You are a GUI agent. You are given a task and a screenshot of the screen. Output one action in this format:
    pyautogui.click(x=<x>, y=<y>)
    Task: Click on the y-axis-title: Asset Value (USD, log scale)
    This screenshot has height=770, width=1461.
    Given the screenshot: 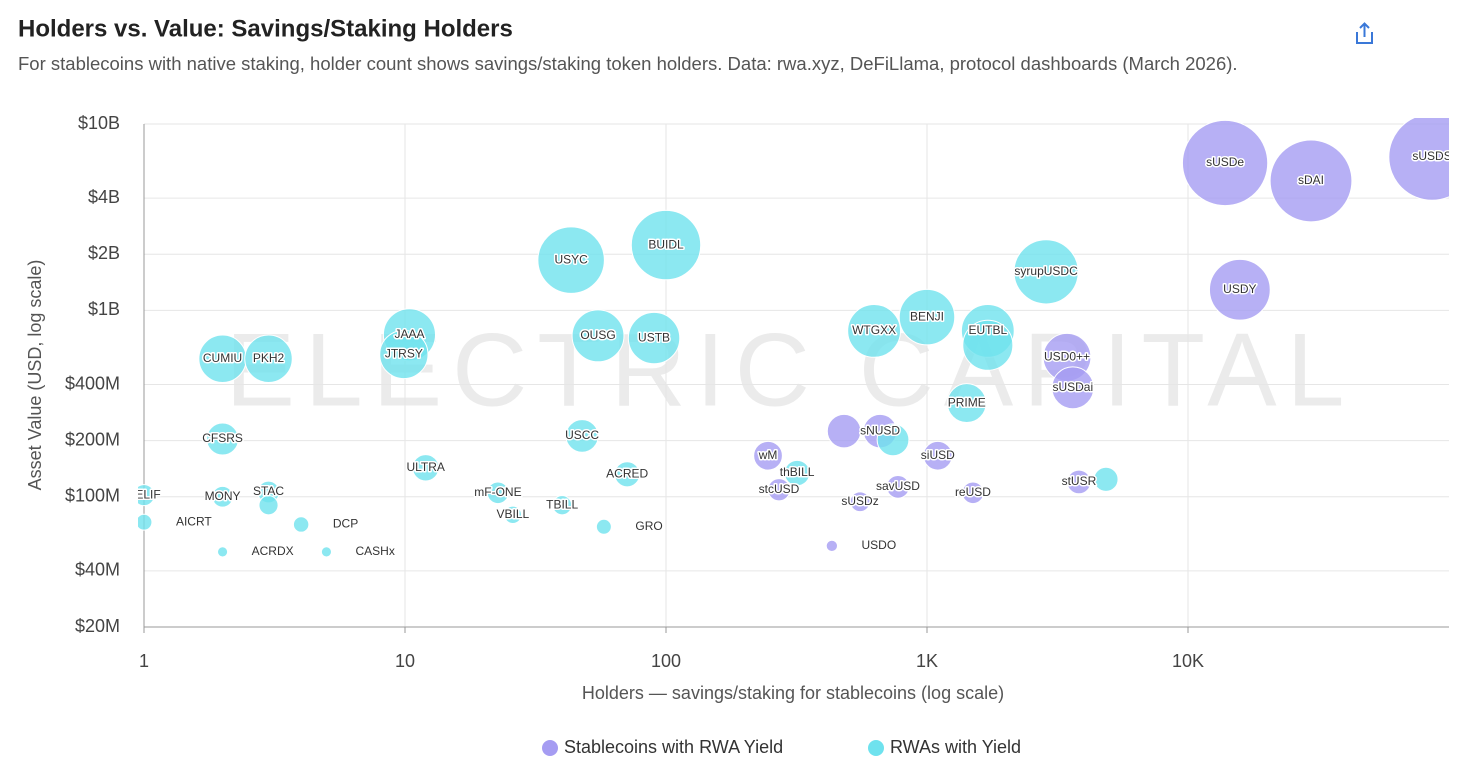 What is the action you would take?
    pyautogui.click(x=35, y=375)
    